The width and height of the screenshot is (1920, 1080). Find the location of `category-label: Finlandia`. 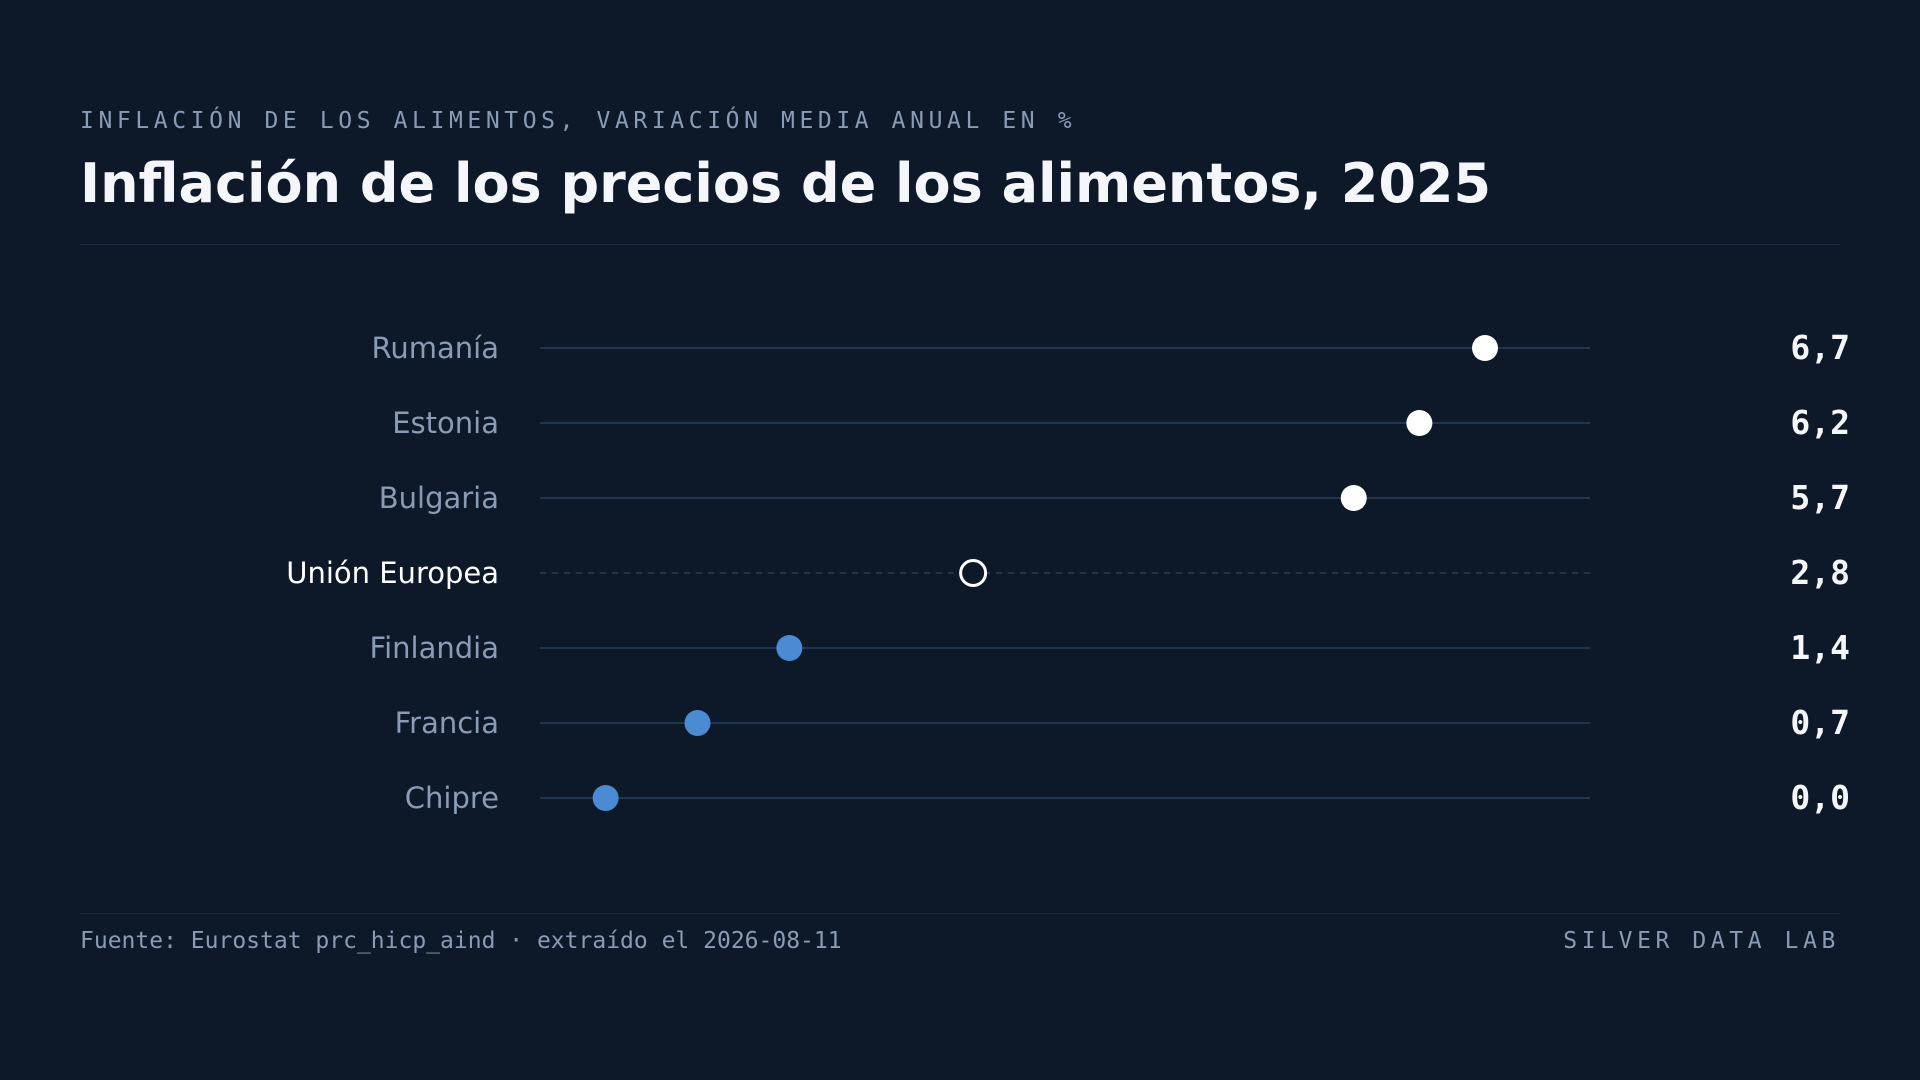

category-label: Finlandia is located at coordinates (434, 648).